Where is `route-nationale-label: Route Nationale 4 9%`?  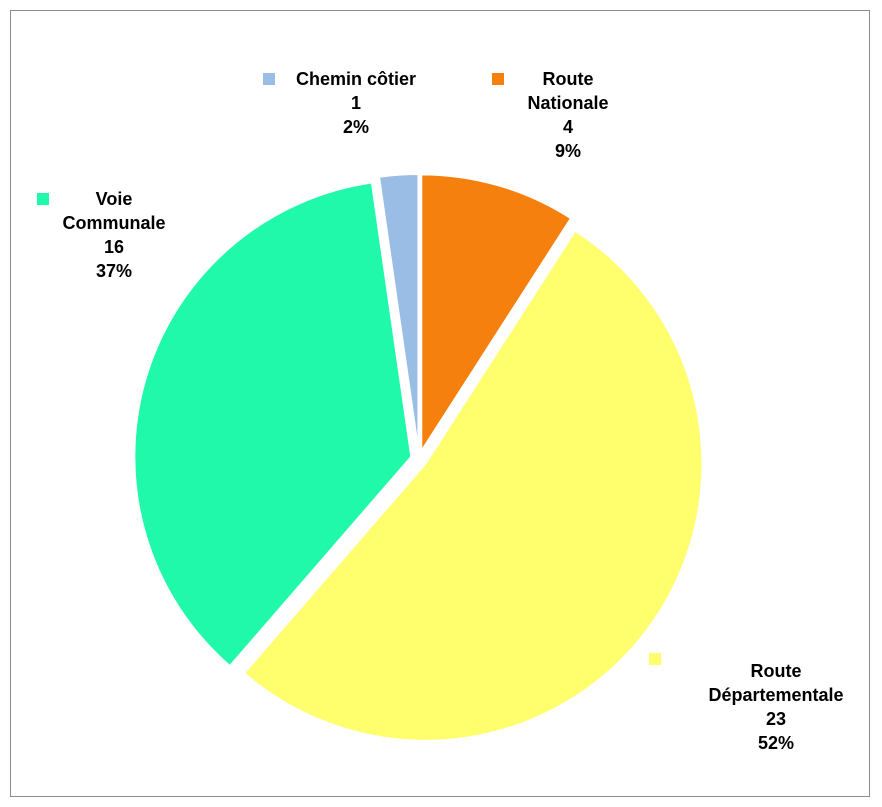 route-nationale-label: Route Nationale 4 9% is located at coordinates (568, 115).